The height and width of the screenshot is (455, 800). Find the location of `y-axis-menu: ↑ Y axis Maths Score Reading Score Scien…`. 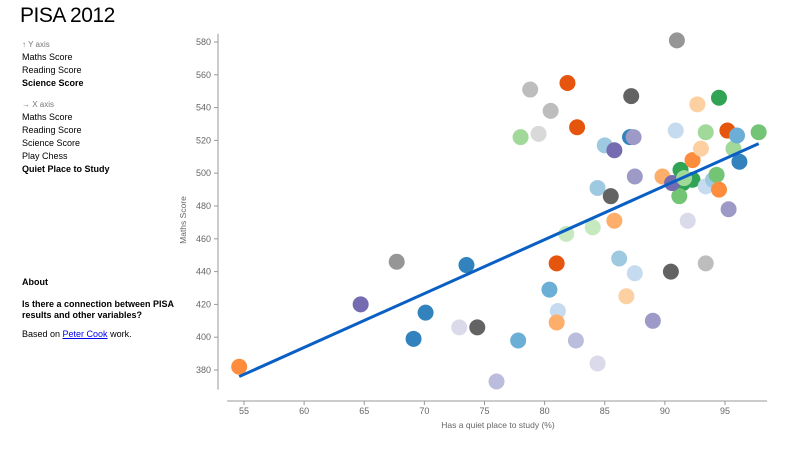

y-axis-menu: ↑ Y axis Maths Score Reading Score Scien… is located at coordinates (53, 64).